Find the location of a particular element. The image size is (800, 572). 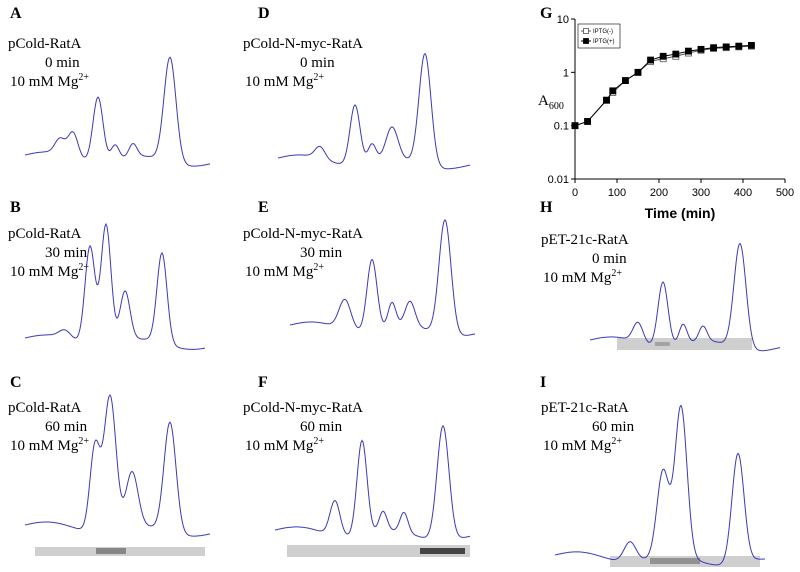

y-axis-label: A600 is located at coordinates (551, 102).